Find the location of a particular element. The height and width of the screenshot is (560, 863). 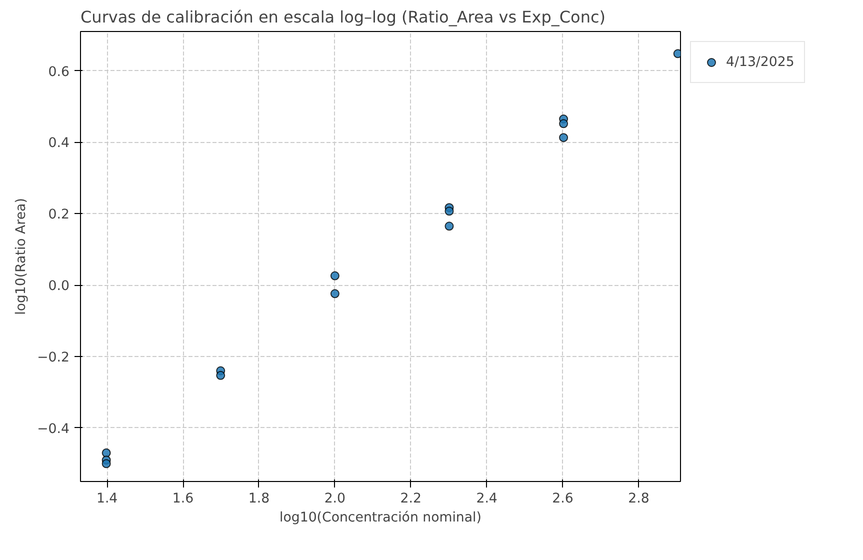

x-tick-label: 2.2 is located at coordinates (411, 499).